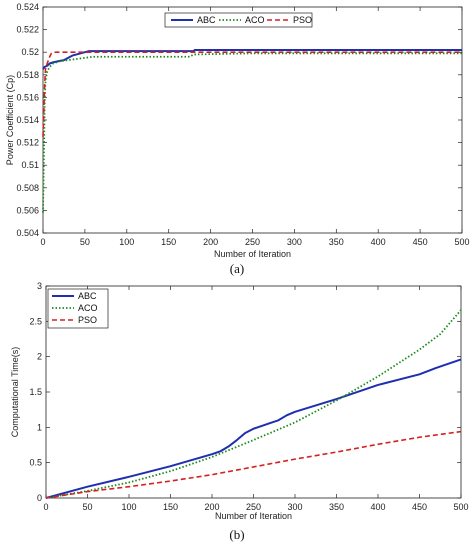  What do you see at coordinates (27, 7) in the screenshot?
I see `y-tick-label: 0.524` at bounding box center [27, 7].